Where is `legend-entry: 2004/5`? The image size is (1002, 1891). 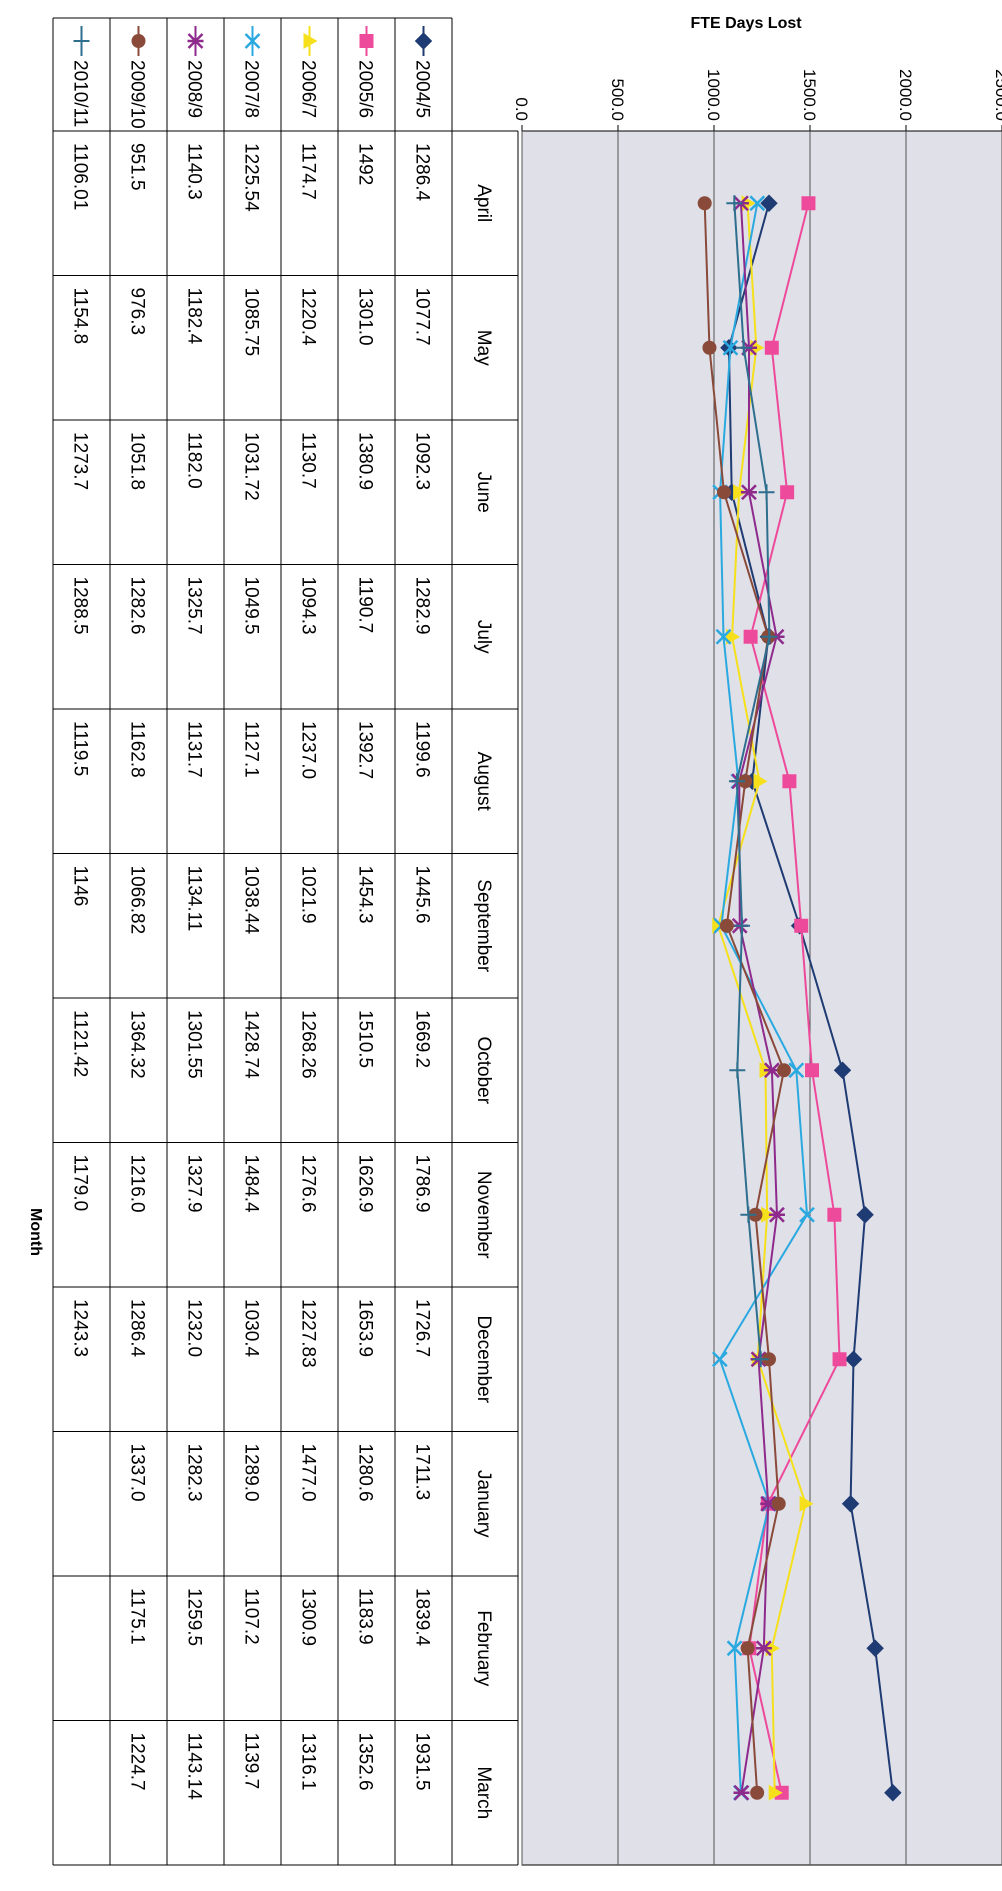
legend-entry: 2004/5 is located at coordinates (422, 89).